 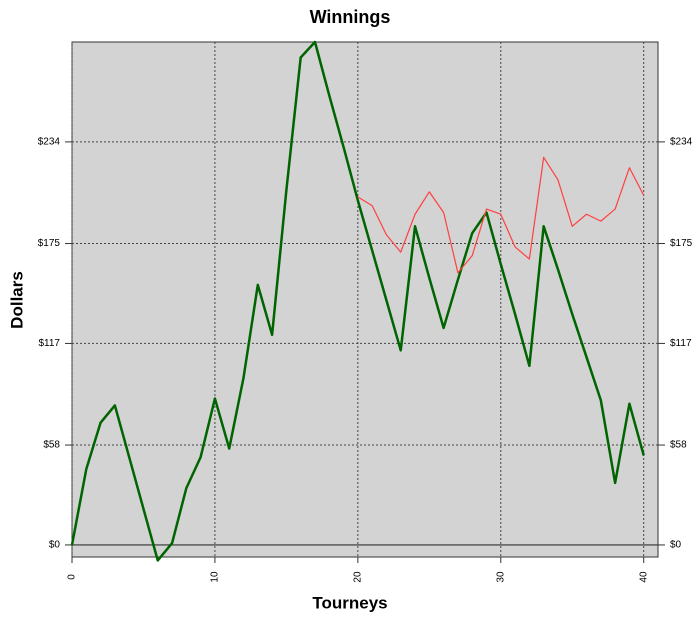 I want to click on x-tick-label: 40, so click(x=643, y=577).